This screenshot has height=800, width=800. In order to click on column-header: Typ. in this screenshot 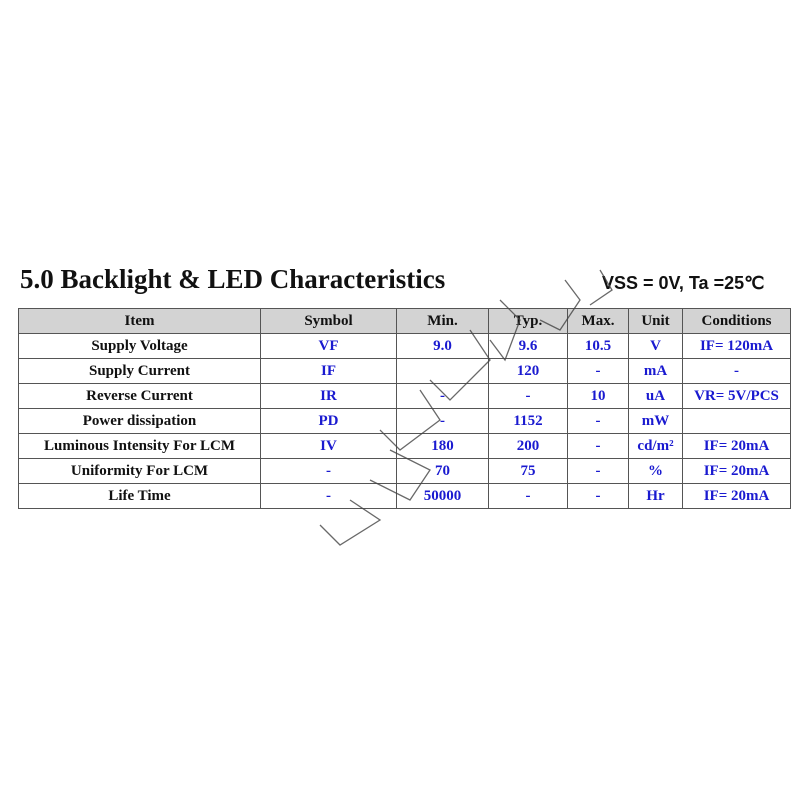, I will do `click(528, 321)`.